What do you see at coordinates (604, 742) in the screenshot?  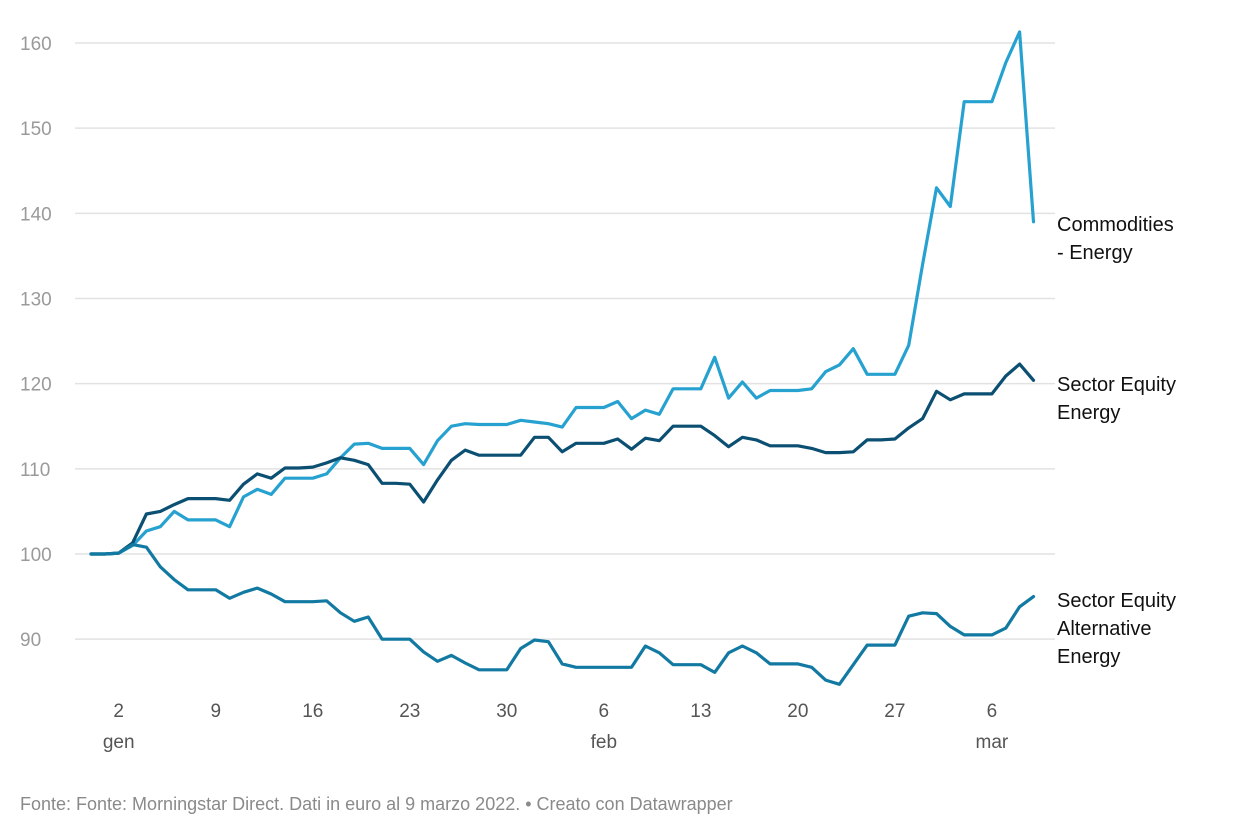 I see `x-tick-month-label: feb` at bounding box center [604, 742].